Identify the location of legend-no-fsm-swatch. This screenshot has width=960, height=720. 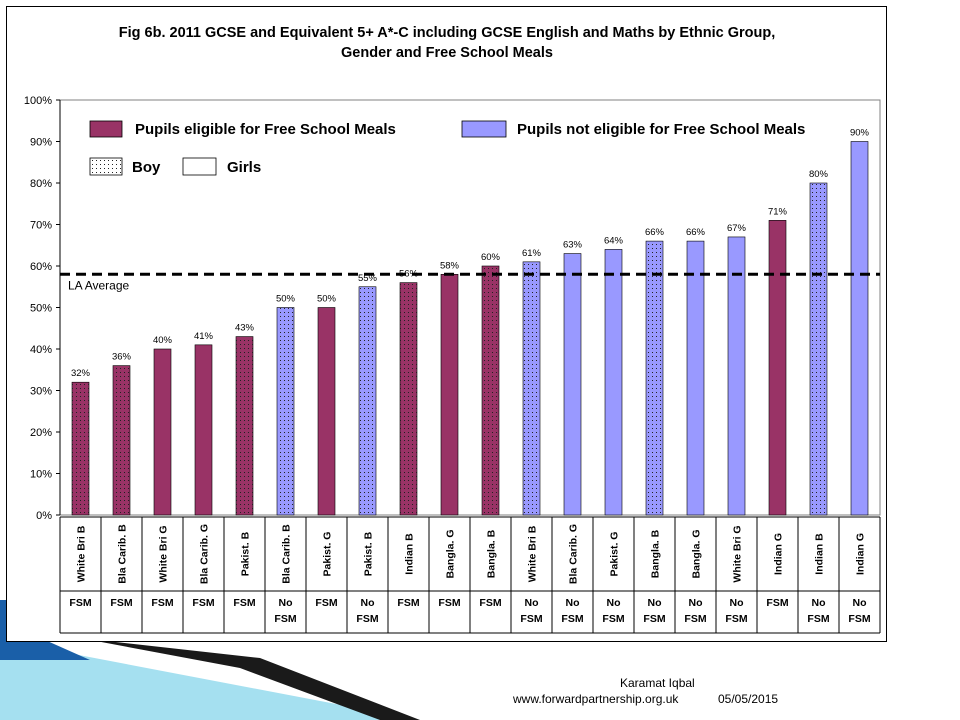
(484, 129).